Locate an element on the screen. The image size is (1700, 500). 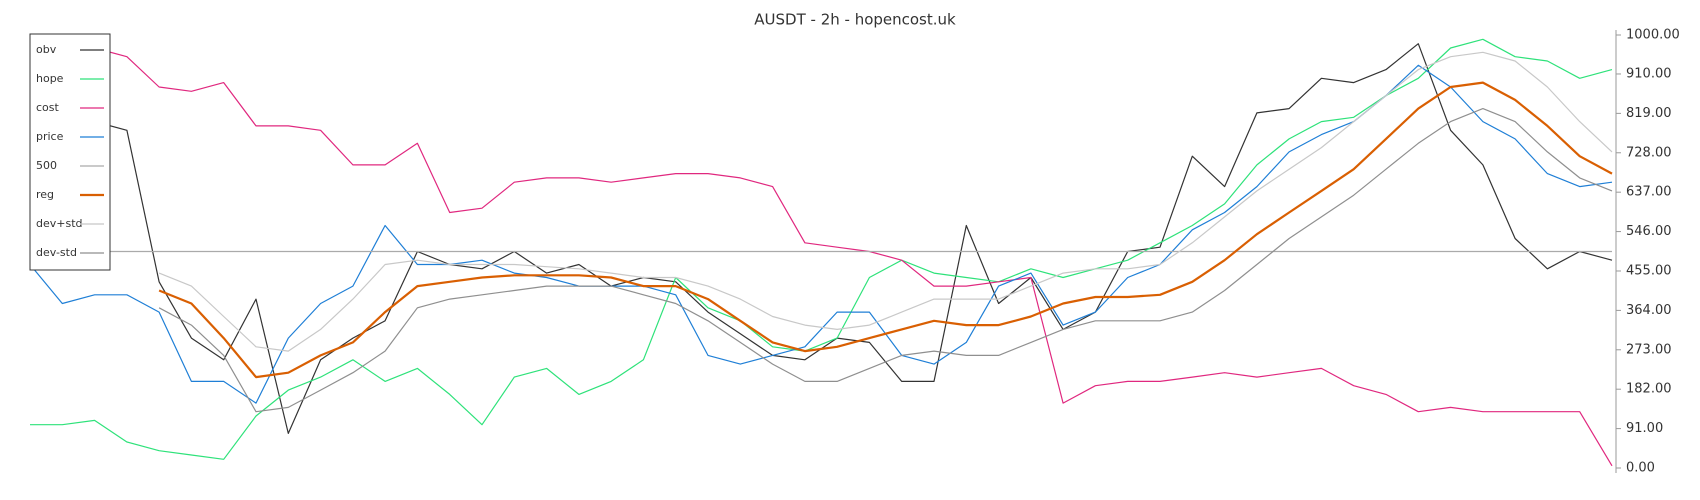
legend-label: 500 is located at coordinates (46, 165).